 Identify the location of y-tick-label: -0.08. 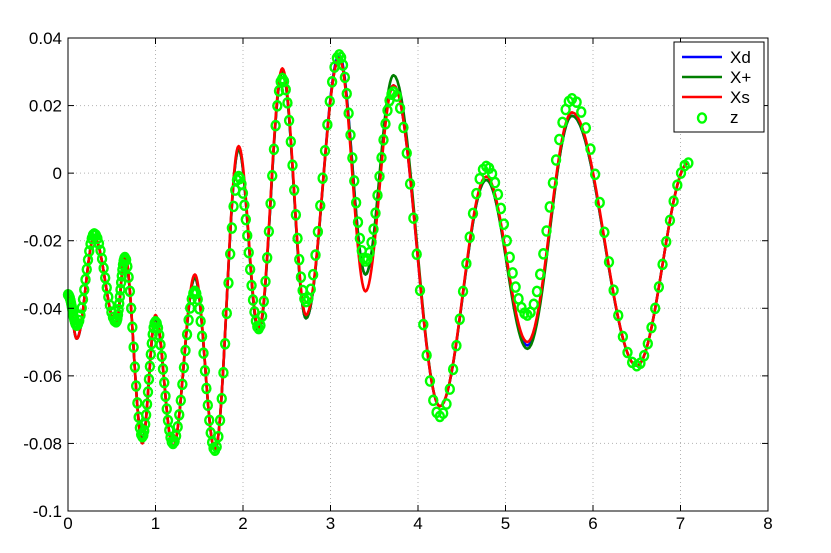
(42, 443).